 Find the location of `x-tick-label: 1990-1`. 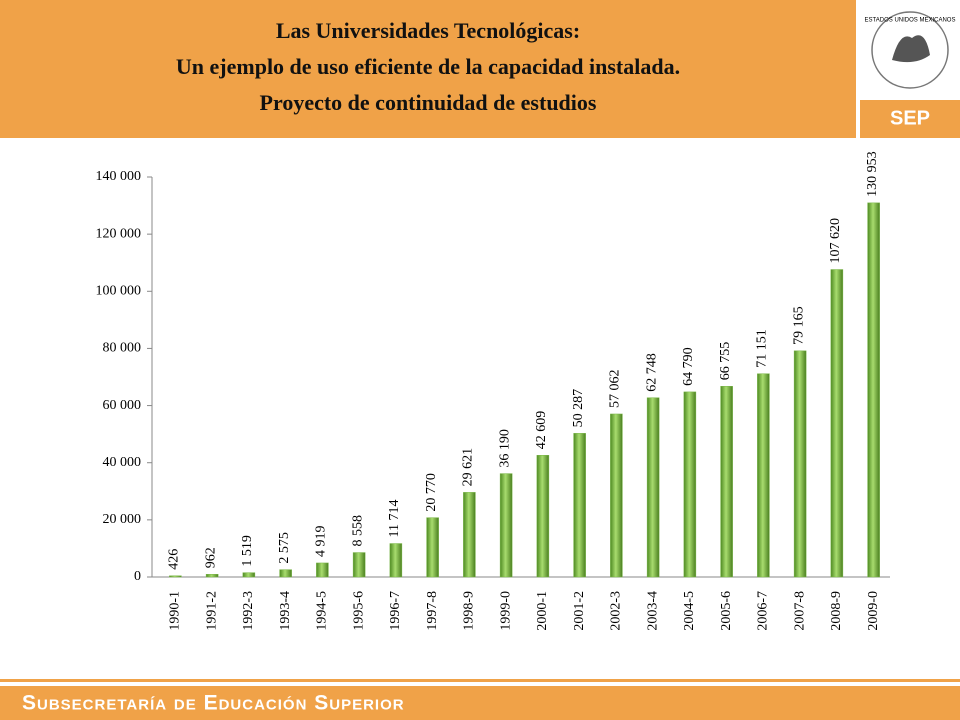

x-tick-label: 1990-1 is located at coordinates (175, 611).